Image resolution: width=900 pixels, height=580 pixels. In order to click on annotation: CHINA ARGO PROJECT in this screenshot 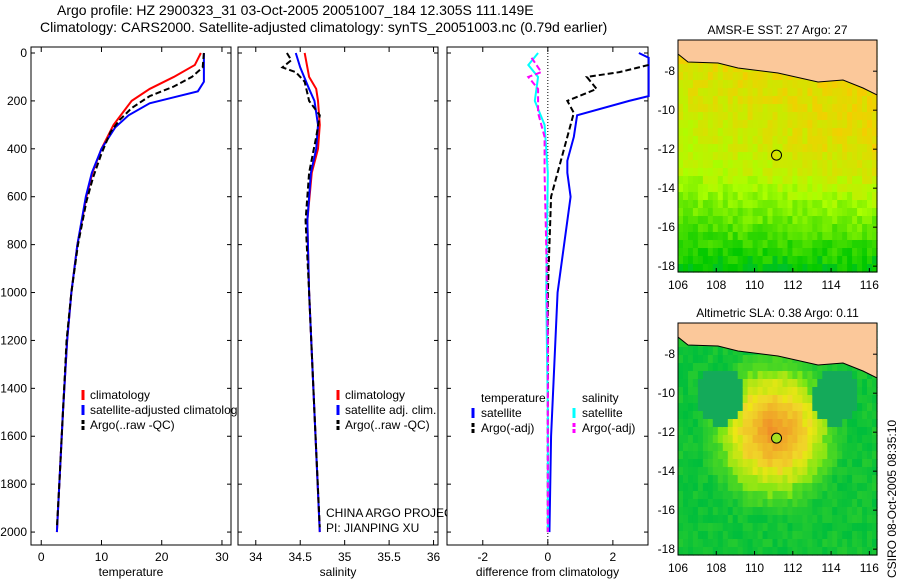, I will do `click(393, 513)`.